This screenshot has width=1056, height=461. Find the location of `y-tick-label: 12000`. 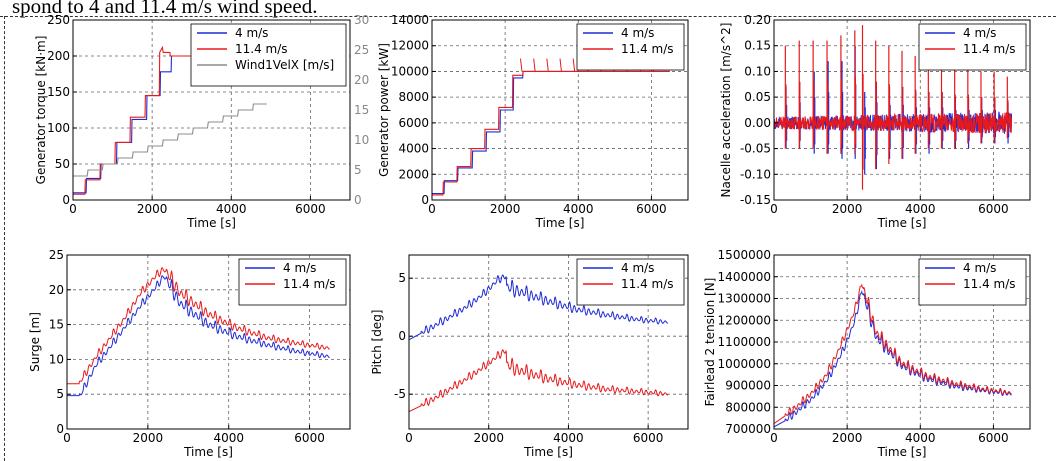

y-tick-label: 12000 is located at coordinates (410, 46).